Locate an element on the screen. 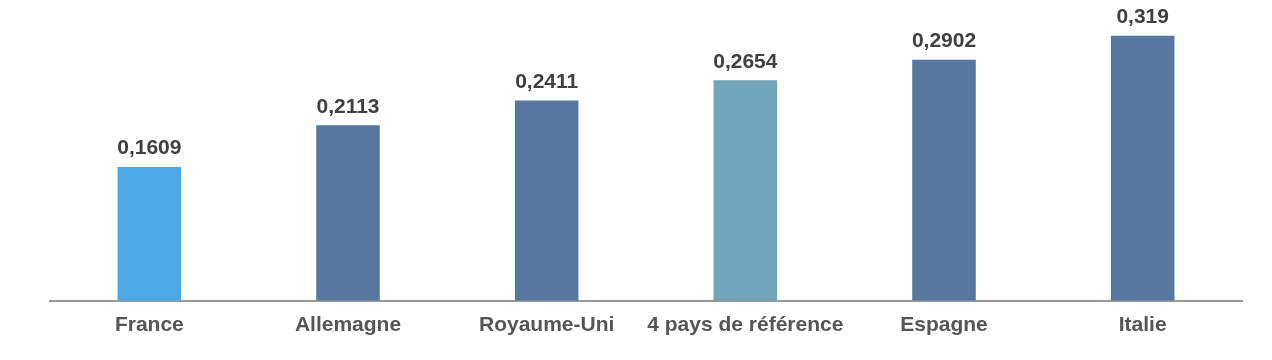  data-label: 0,1609 is located at coordinates (149, 147).